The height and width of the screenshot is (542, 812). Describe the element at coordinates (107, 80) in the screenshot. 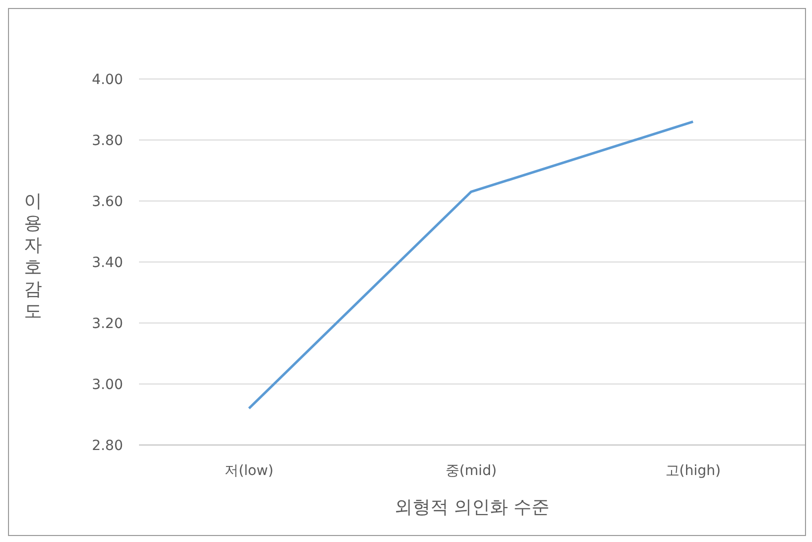

I see `y-tick-label: 4.00` at that location.